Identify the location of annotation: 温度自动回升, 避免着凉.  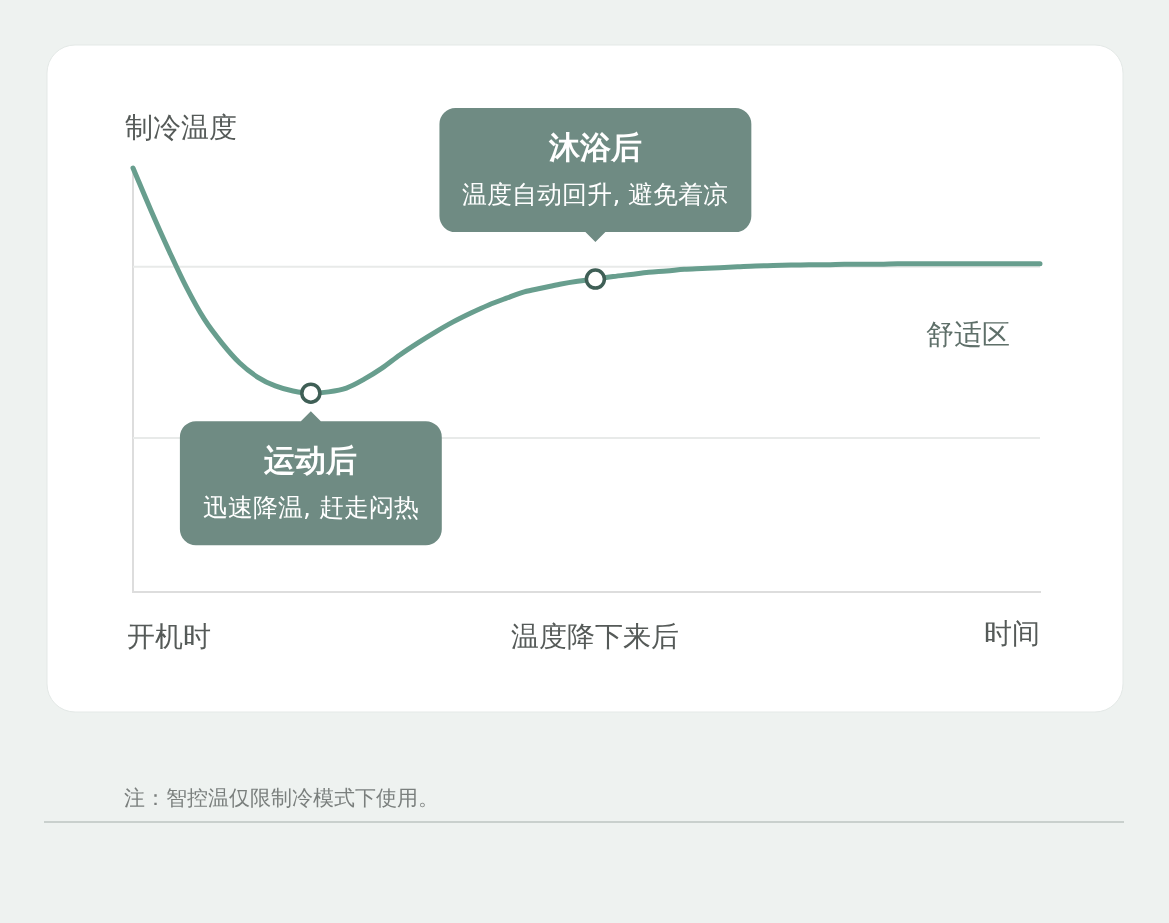
(595, 194).